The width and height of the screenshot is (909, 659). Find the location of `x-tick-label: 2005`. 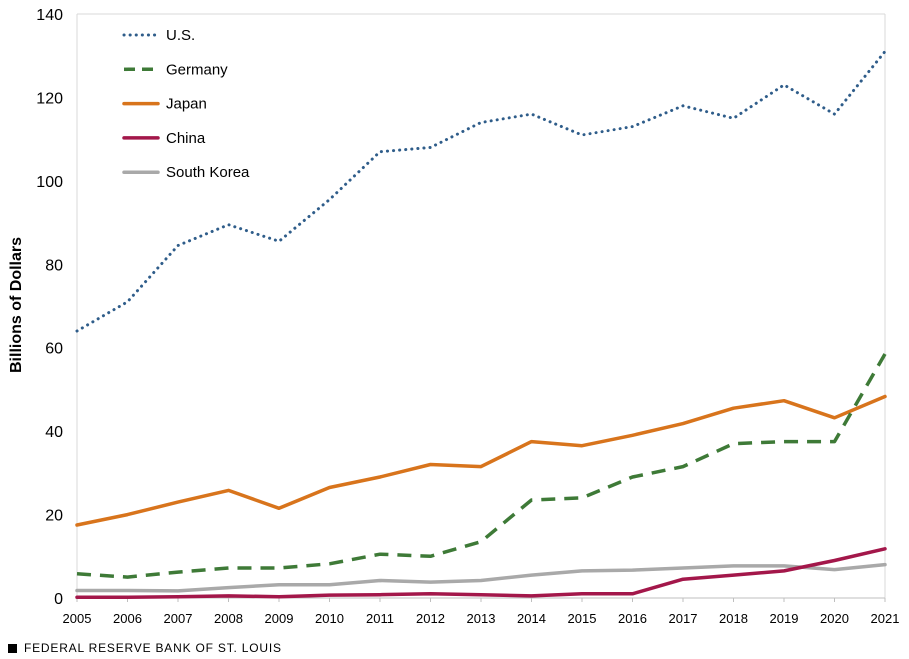

x-tick-label: 2005 is located at coordinates (77, 618).